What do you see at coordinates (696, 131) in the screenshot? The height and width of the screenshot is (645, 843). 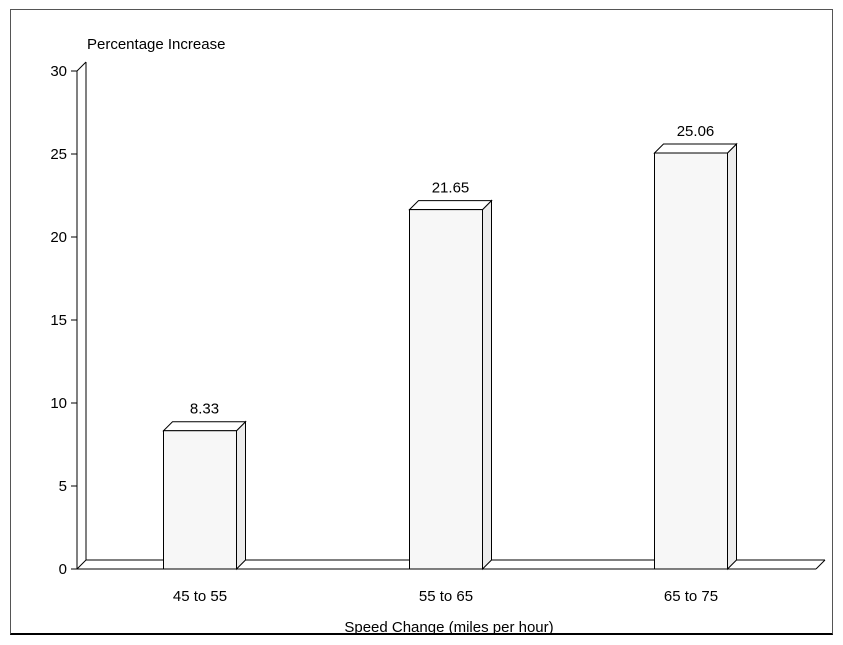 I see `data-label: 25.06` at bounding box center [696, 131].